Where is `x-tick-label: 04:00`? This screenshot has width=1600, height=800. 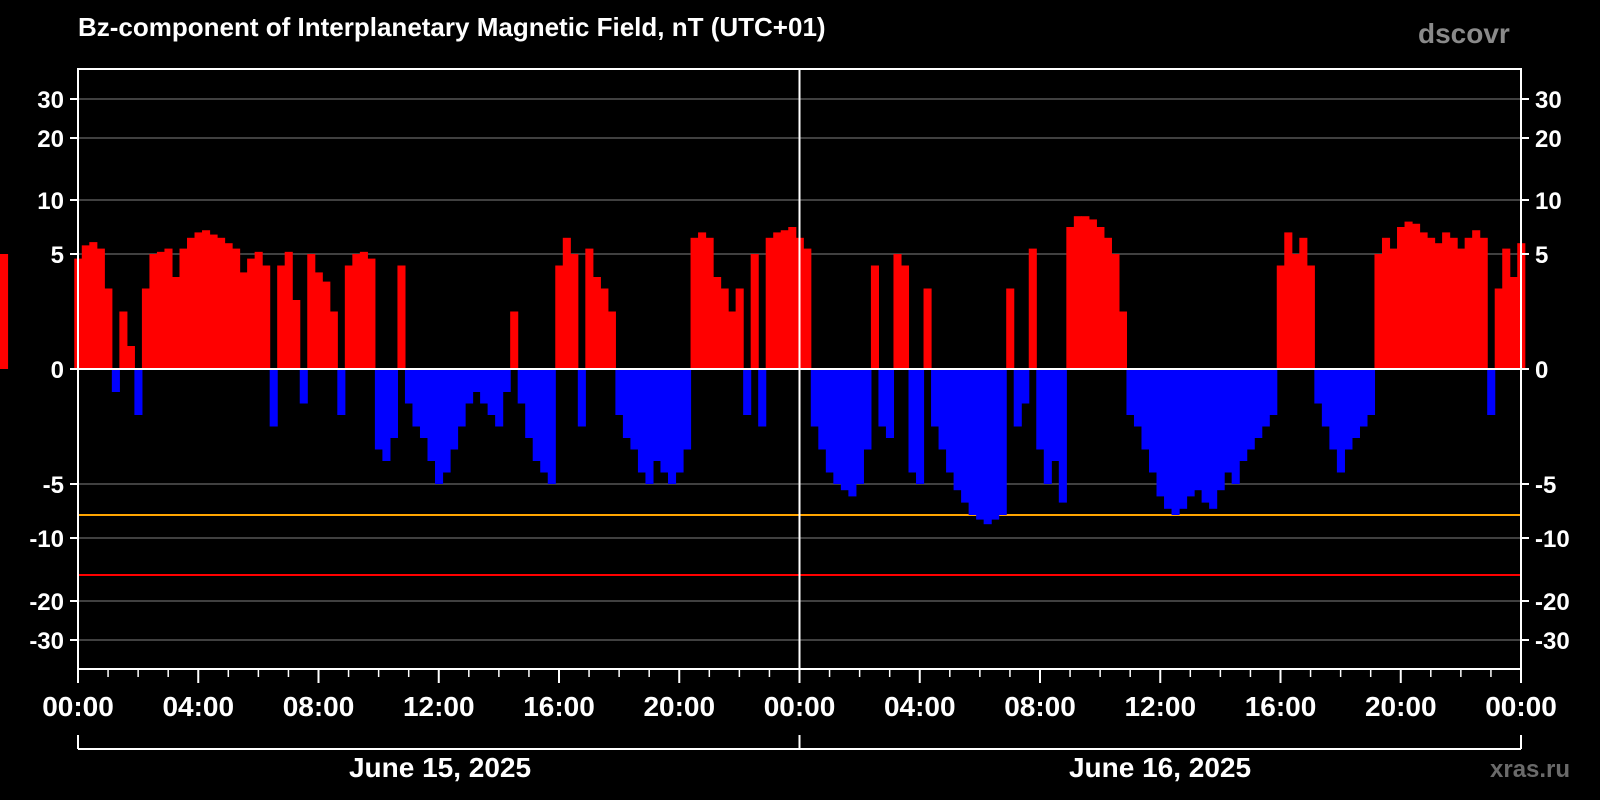
x-tick-label: 04:00 is located at coordinates (198, 706).